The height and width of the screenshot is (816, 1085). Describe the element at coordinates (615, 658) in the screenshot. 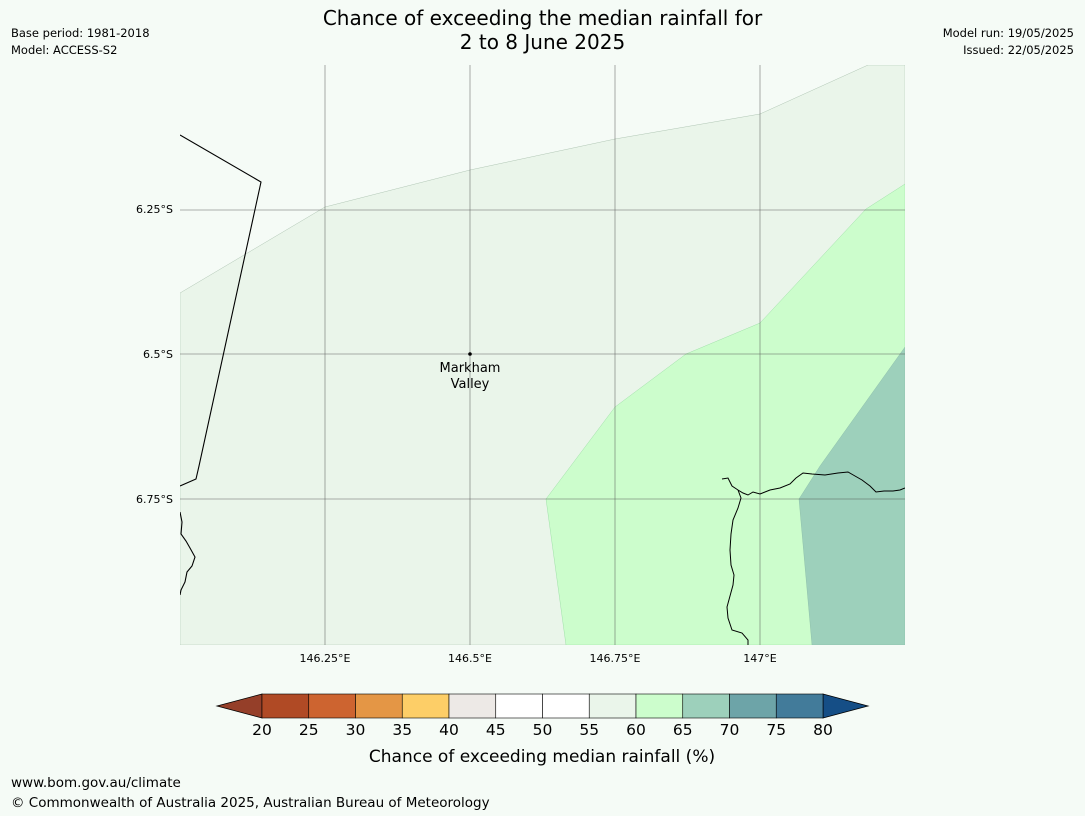

I see `lon-label: 146.75°E` at that location.